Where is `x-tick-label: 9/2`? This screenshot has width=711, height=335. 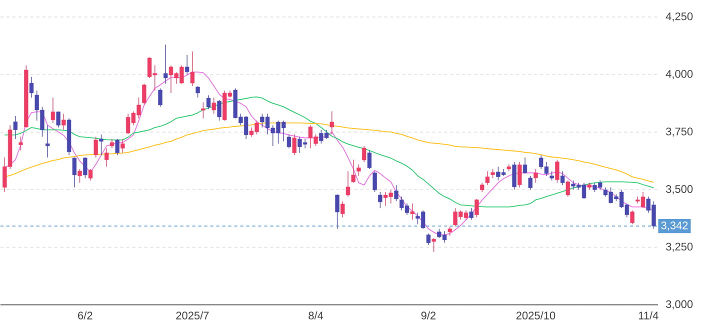 x-tick-label: 9/2 is located at coordinates (428, 315).